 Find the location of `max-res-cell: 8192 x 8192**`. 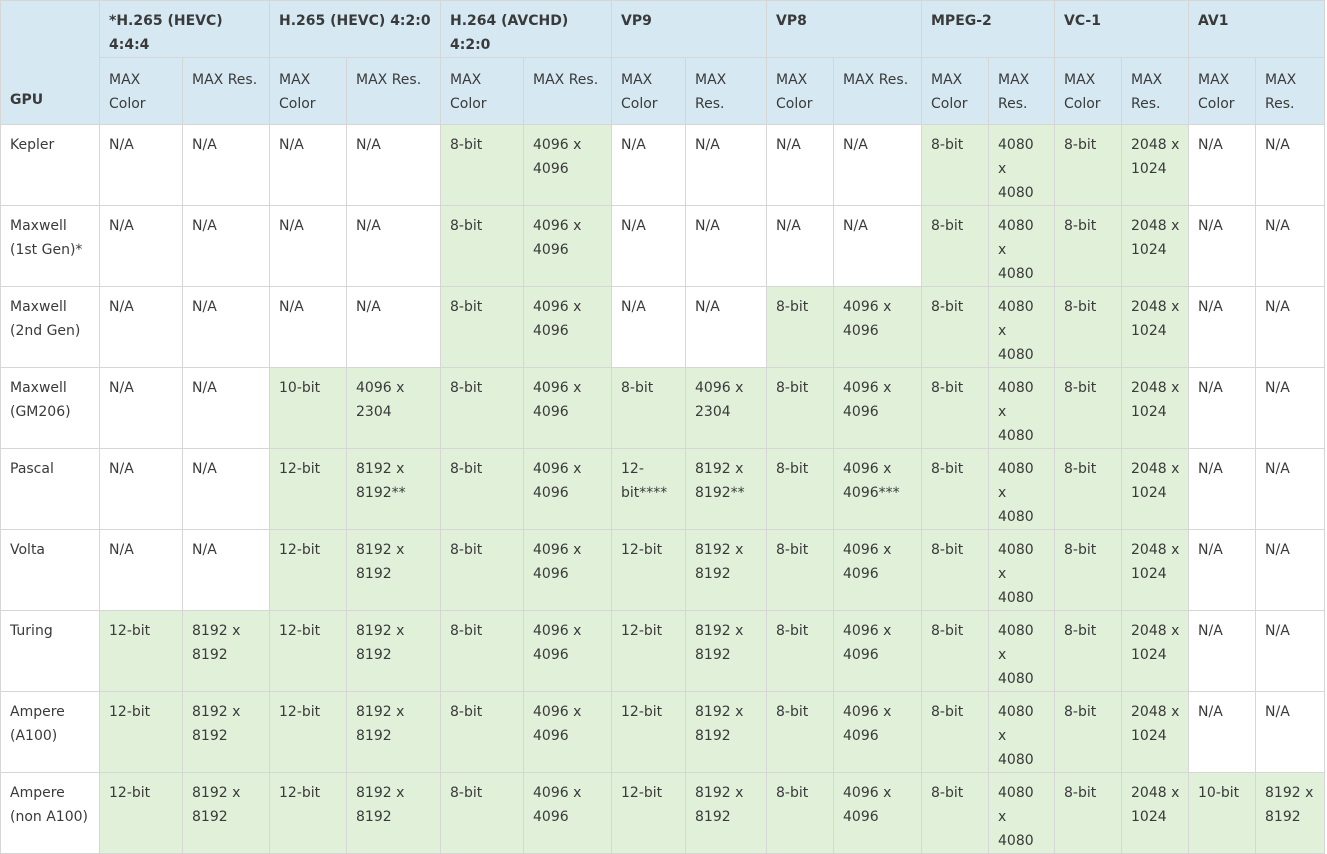

max-res-cell: 8192 x 8192** is located at coordinates (726, 489).